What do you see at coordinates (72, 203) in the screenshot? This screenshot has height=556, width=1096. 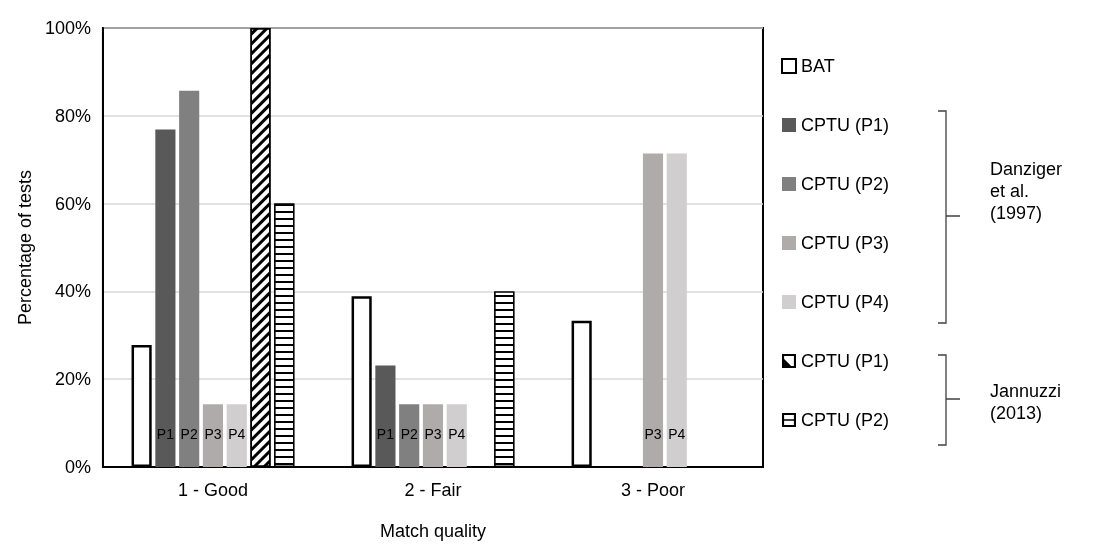 I see `y-tick-label: 60%` at bounding box center [72, 203].